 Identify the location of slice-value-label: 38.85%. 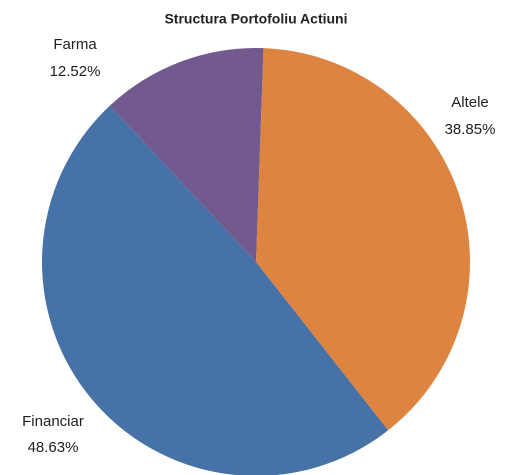
(470, 129).